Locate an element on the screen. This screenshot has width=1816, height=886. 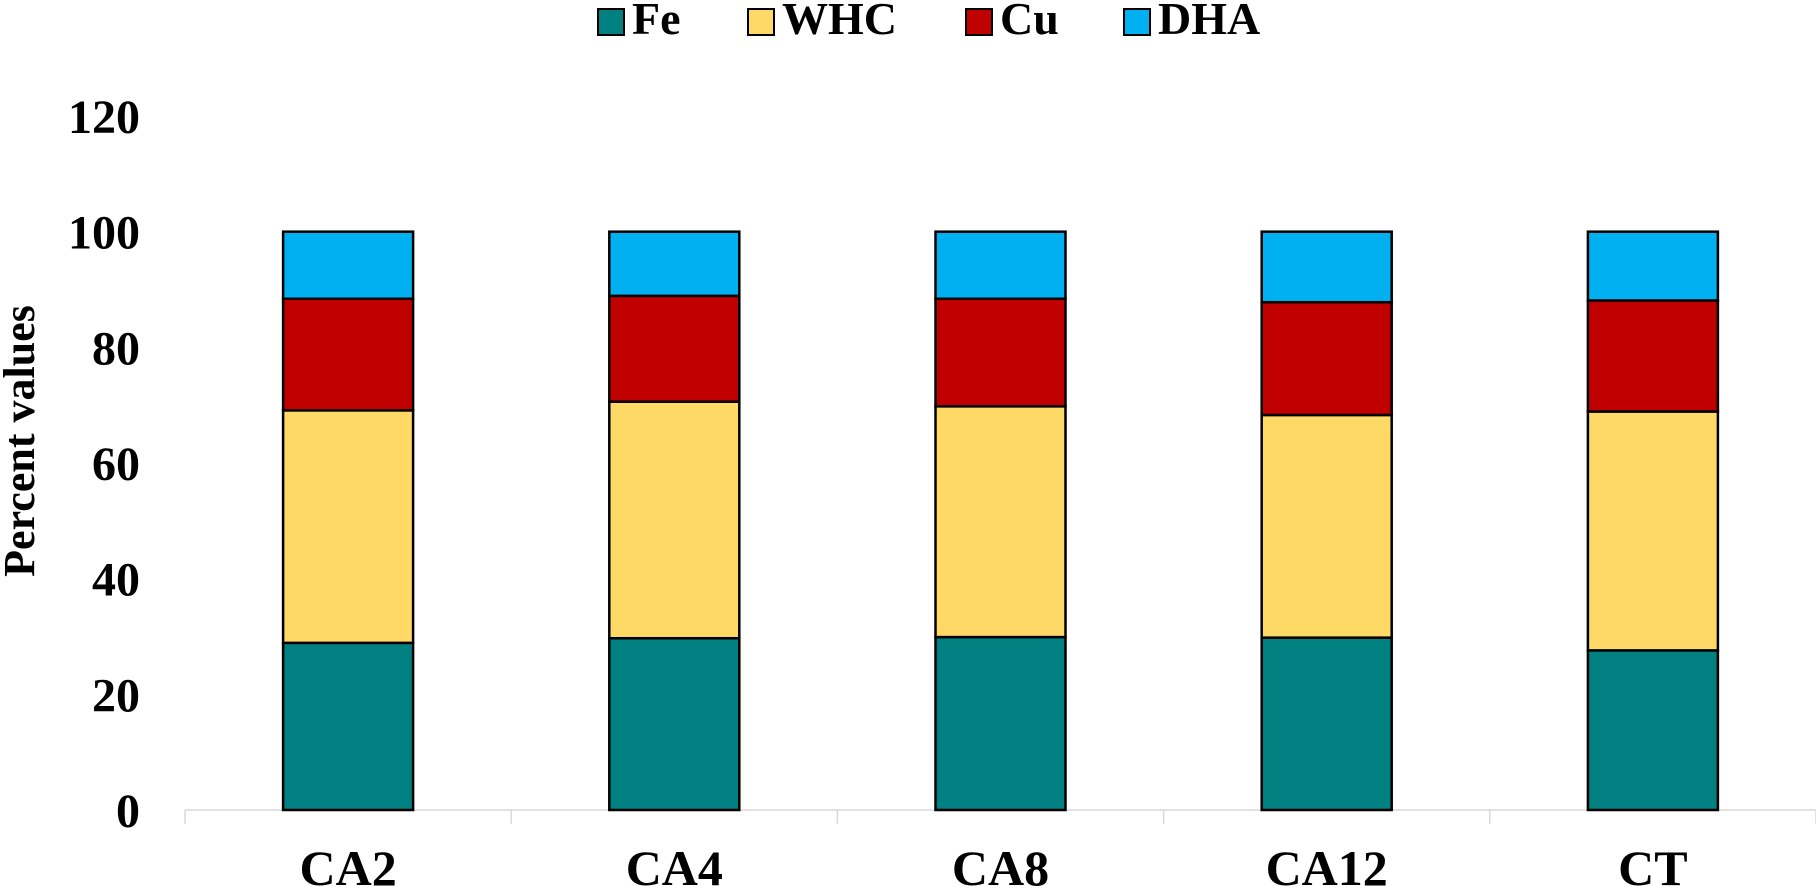
bar-segment-fe-ca8 is located at coordinates (1000, 723).